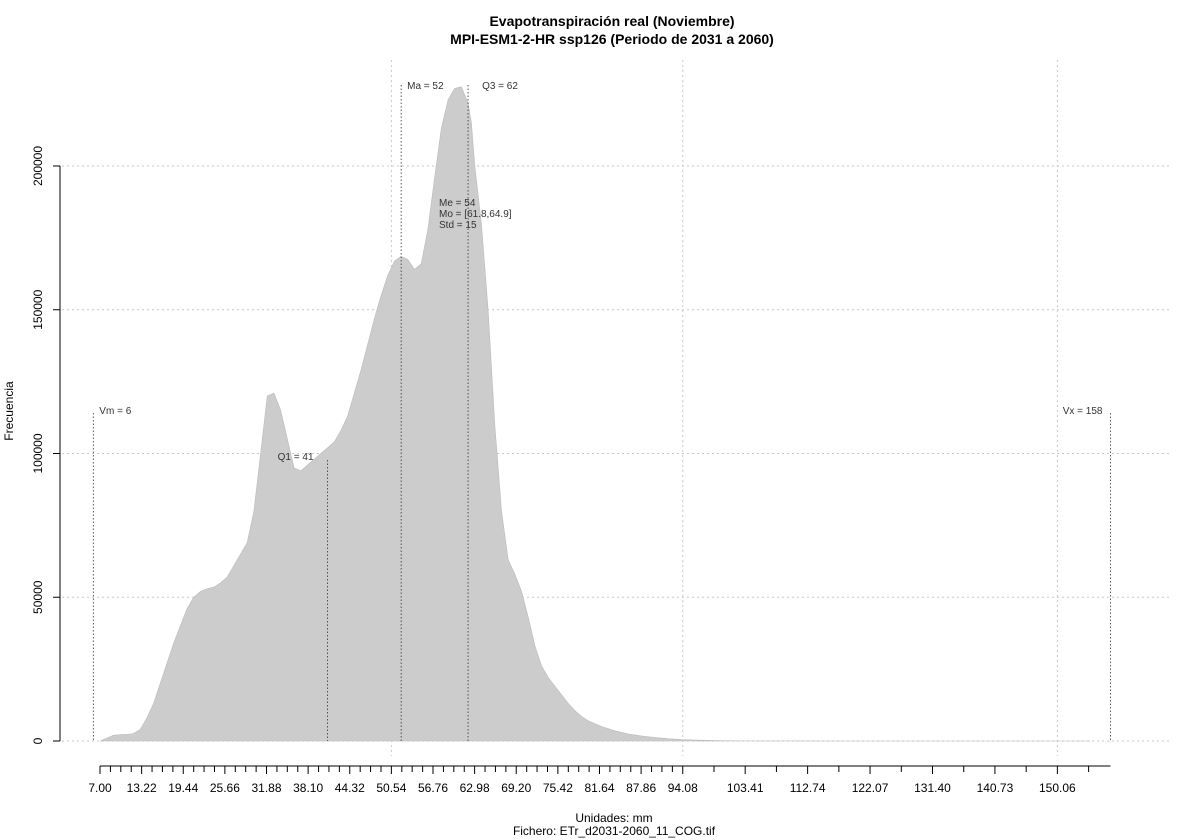 This screenshot has height=840, width=1200. What do you see at coordinates (225, 788) in the screenshot?
I see `x-tick-label-3: 25.66` at bounding box center [225, 788].